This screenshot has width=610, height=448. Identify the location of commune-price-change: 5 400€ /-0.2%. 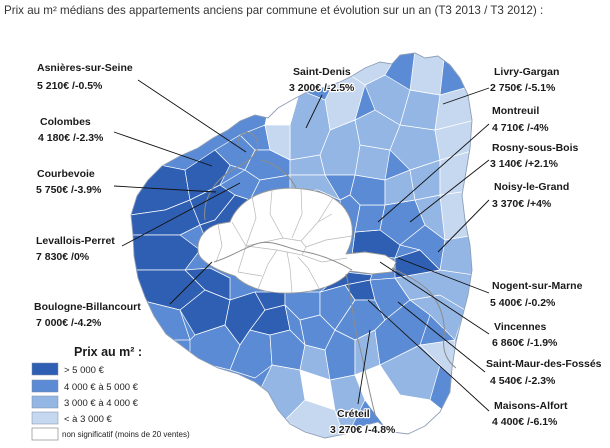
(523, 303).